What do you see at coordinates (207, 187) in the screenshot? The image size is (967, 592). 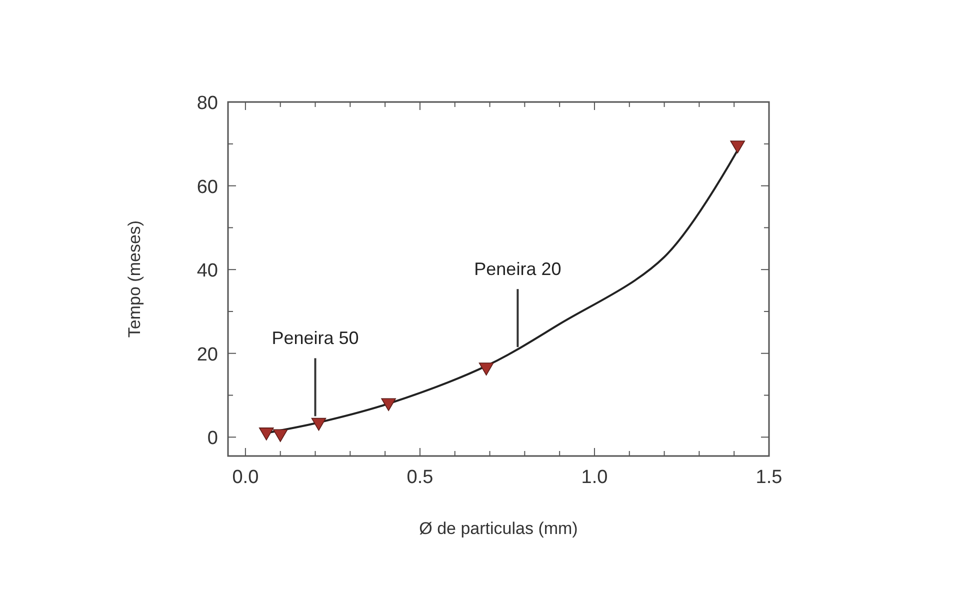 I see `y-tick-label: 60` at bounding box center [207, 187].